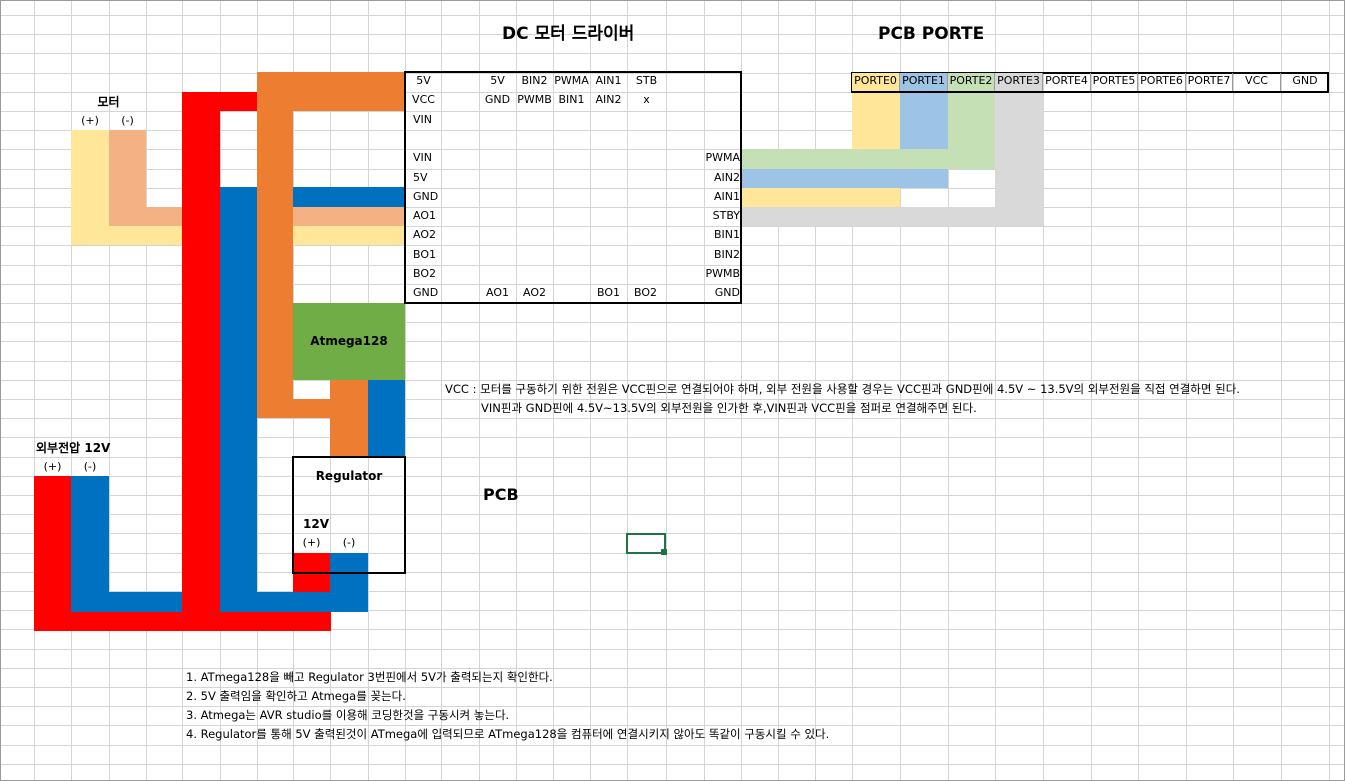  I want to click on driver-left-pin-10: GND, so click(426, 293).